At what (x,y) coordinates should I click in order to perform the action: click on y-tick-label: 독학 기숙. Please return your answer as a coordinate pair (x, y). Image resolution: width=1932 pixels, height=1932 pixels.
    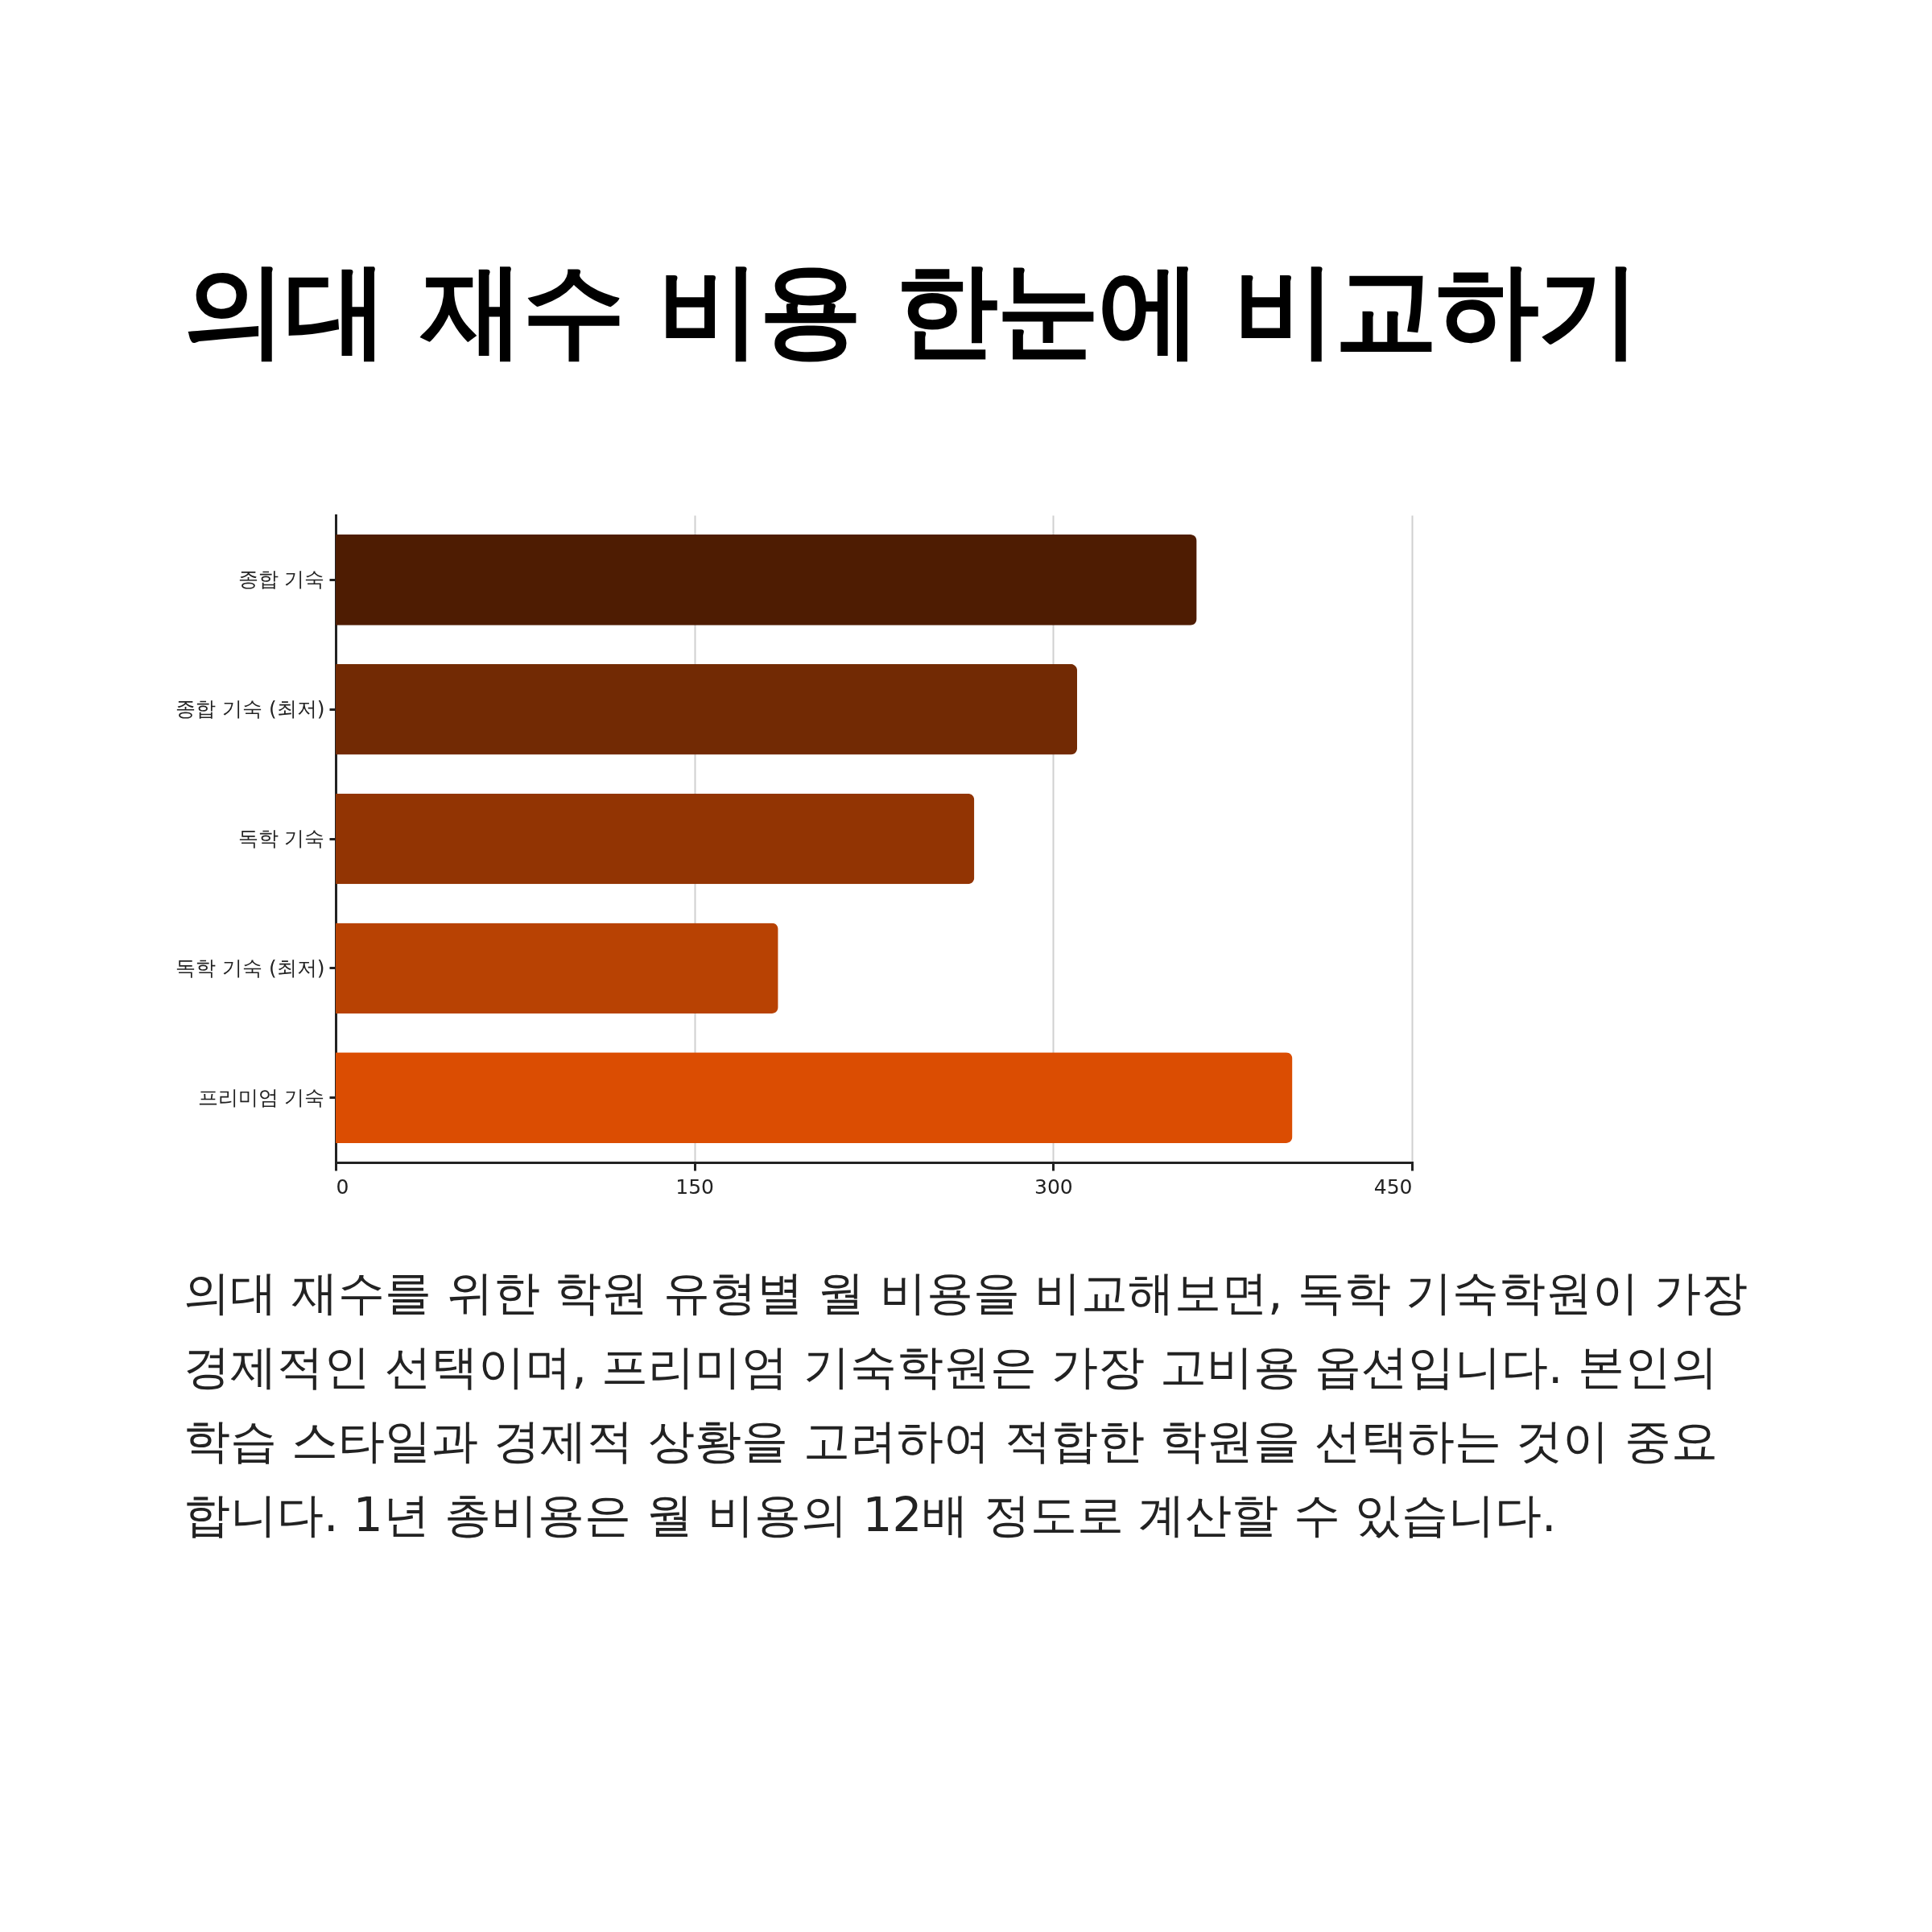
    Looking at the image, I should click on (281, 838).